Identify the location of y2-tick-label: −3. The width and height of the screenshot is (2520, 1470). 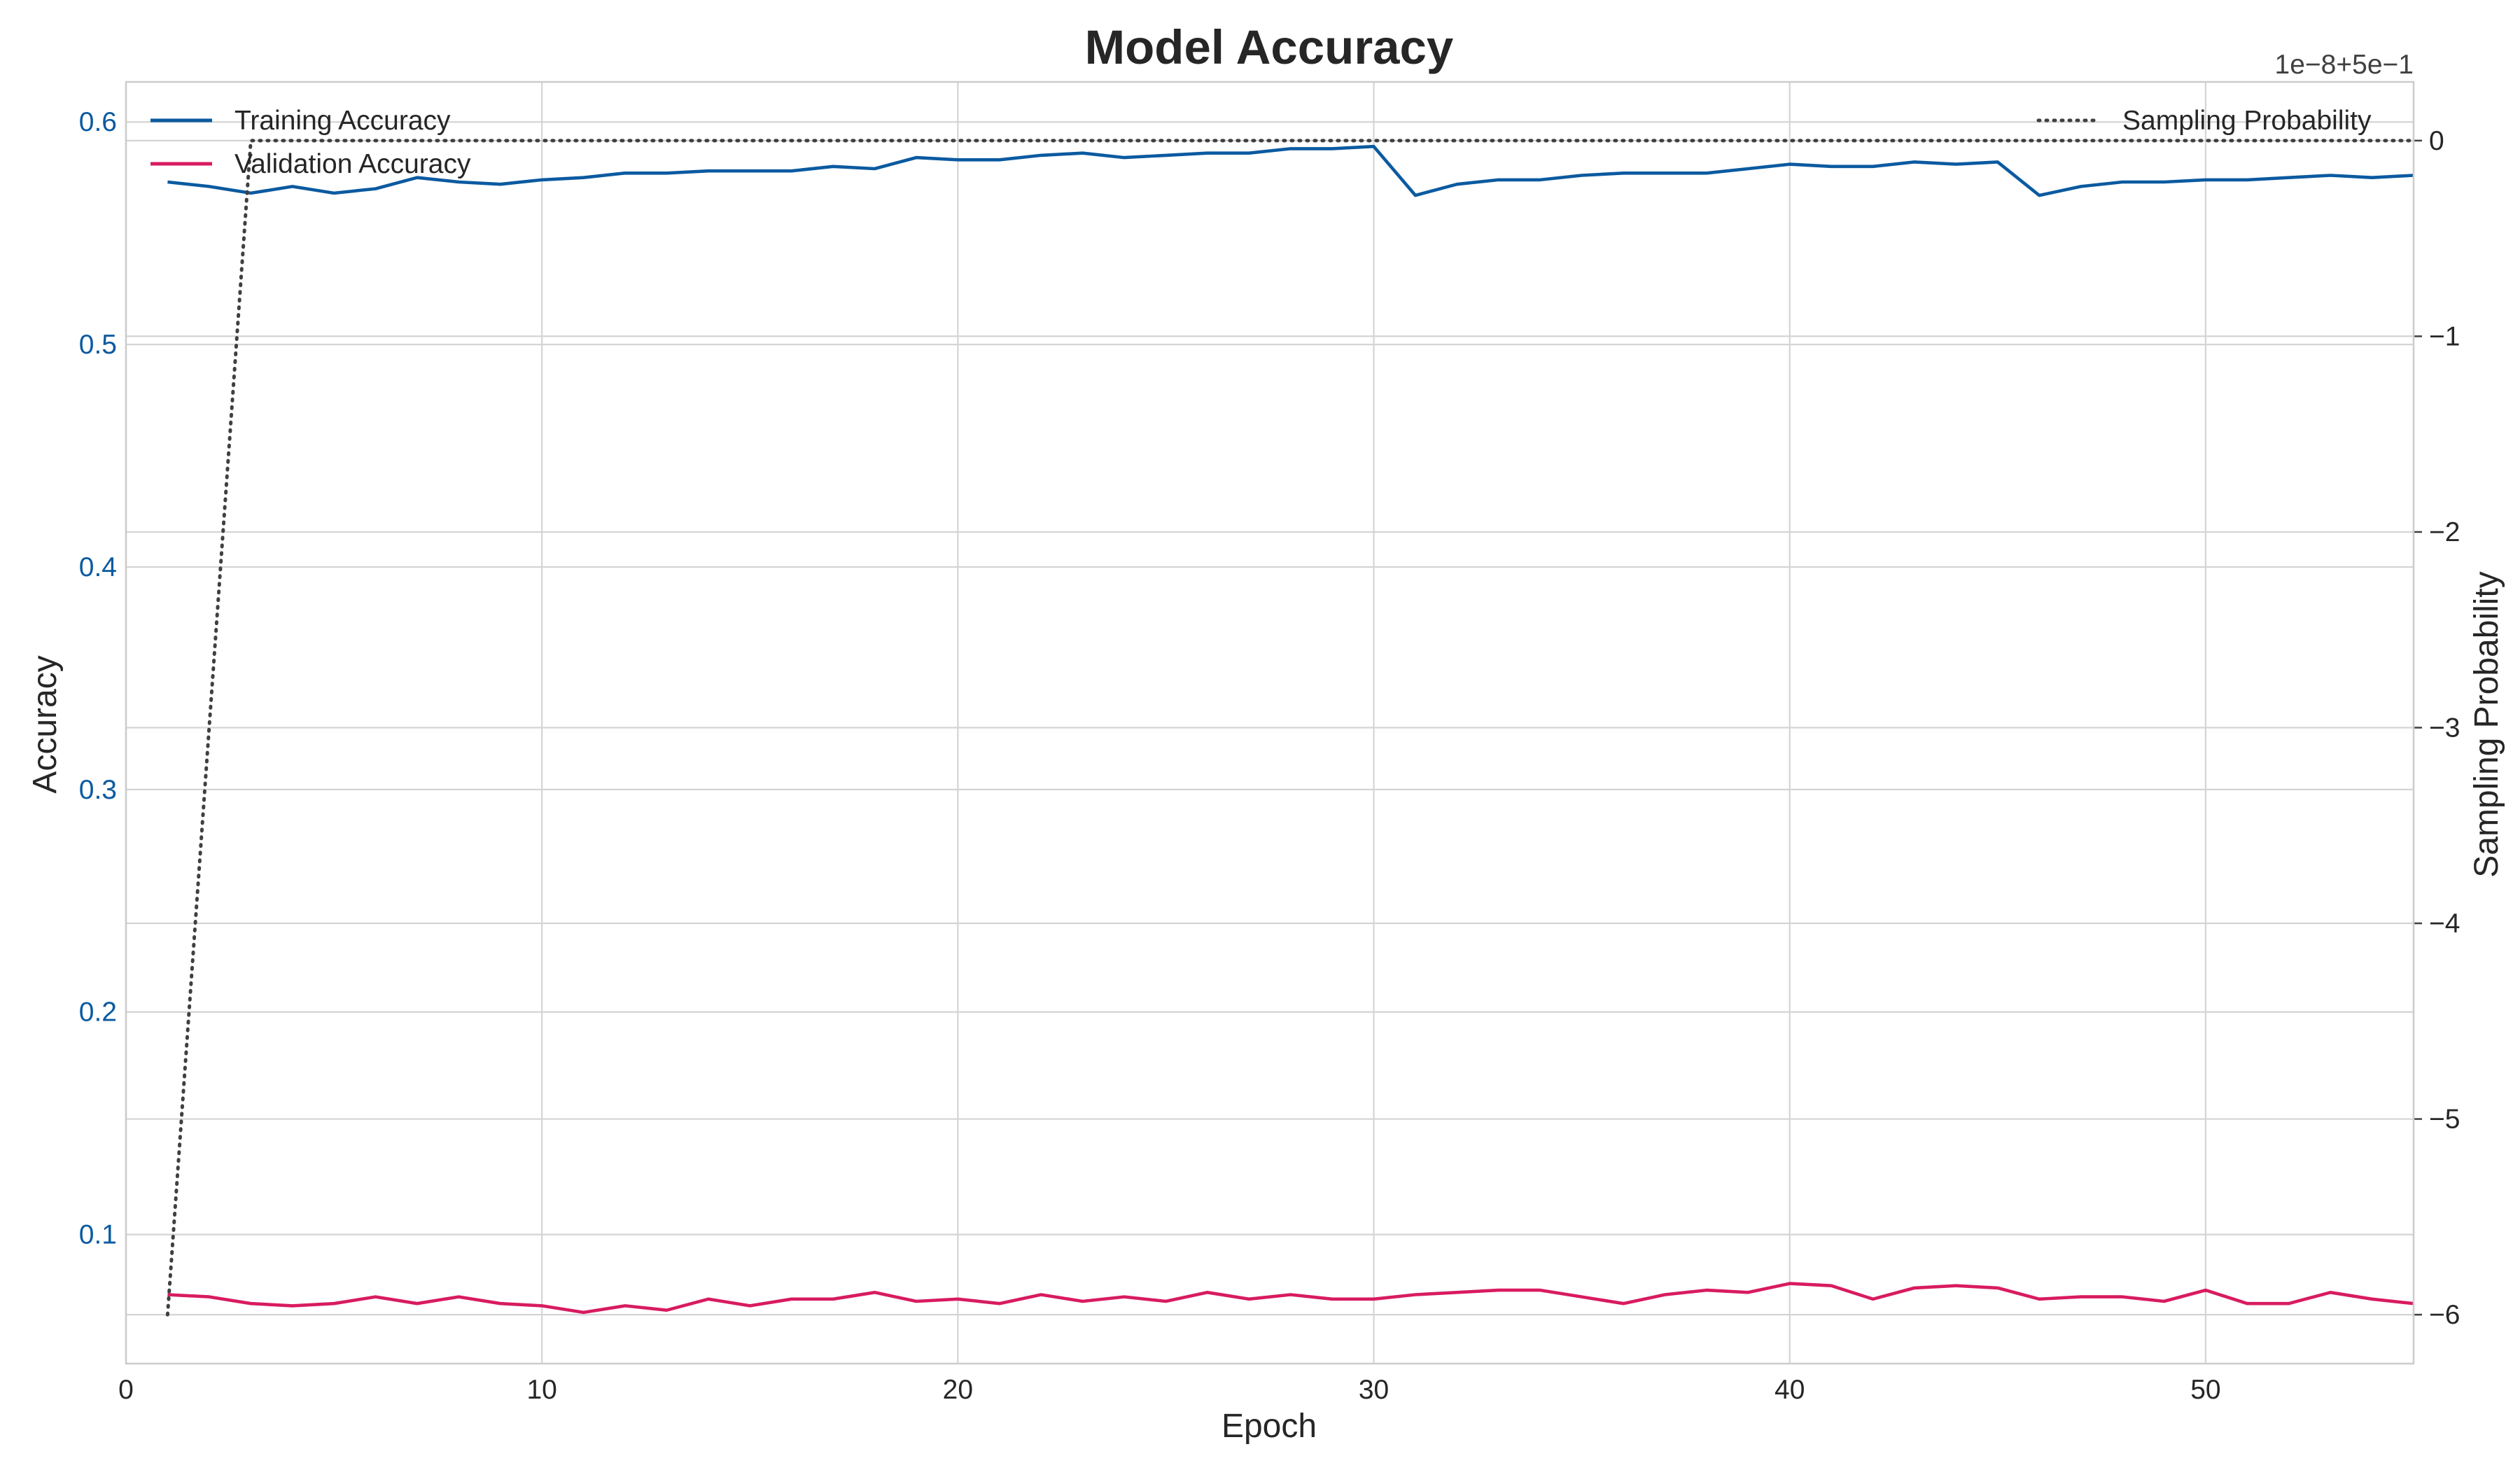
(2444, 728).